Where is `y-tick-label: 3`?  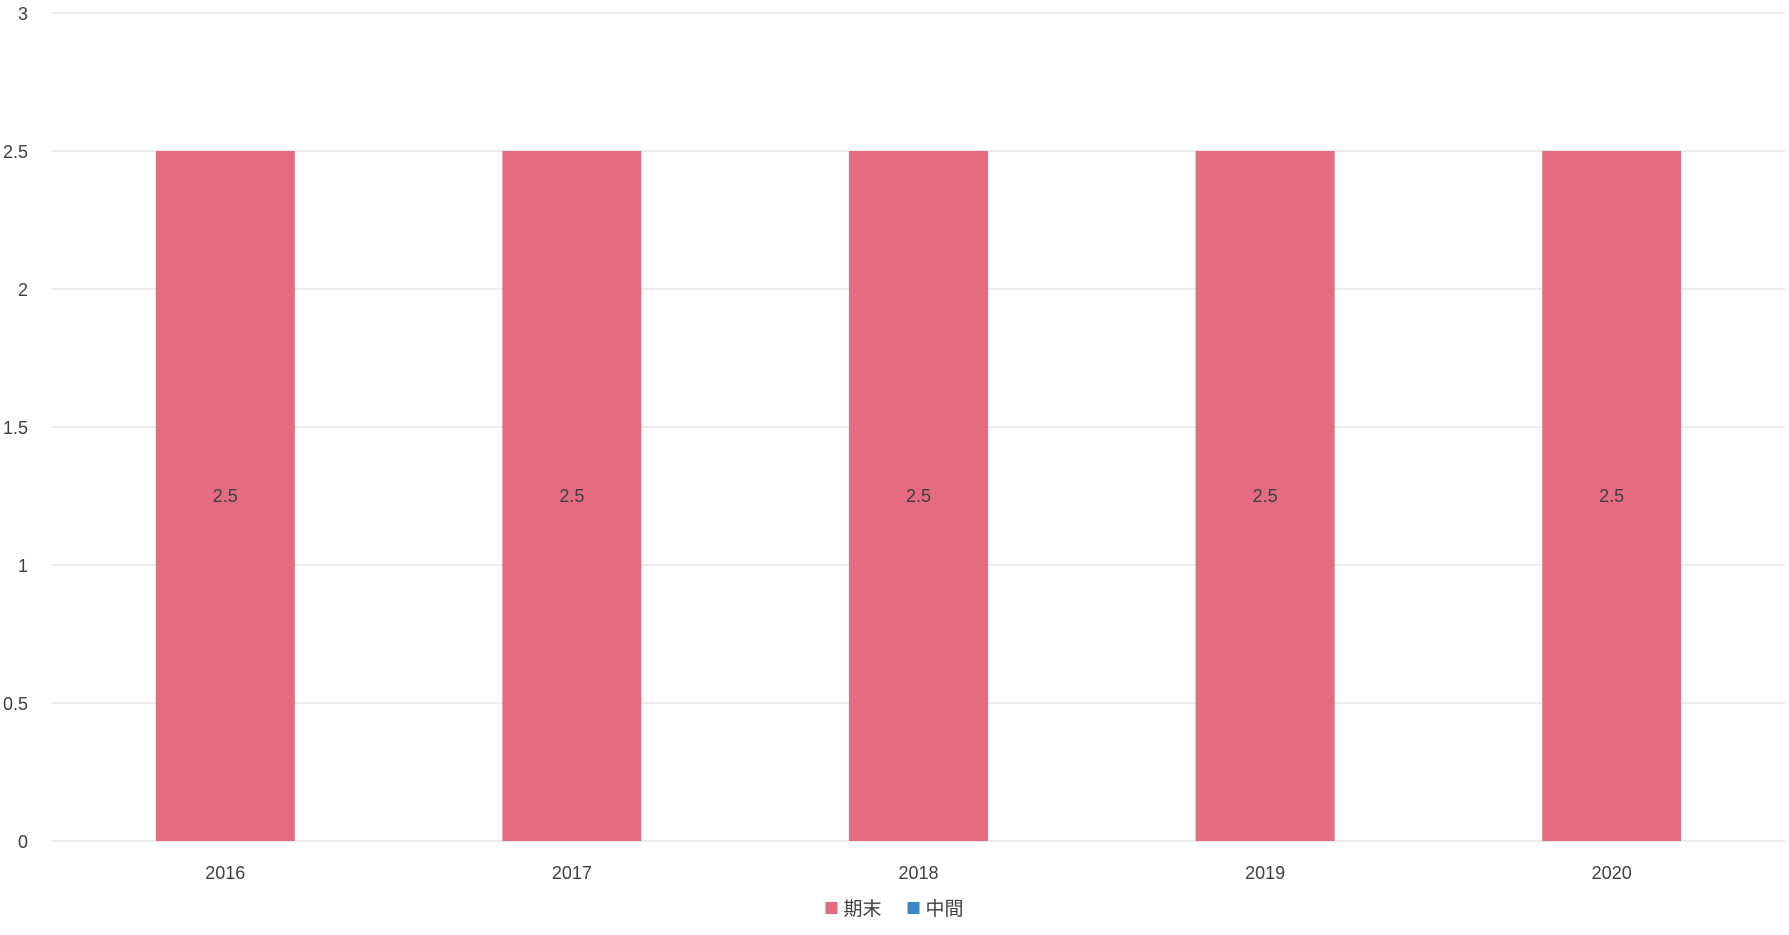
y-tick-label: 3 is located at coordinates (23, 14).